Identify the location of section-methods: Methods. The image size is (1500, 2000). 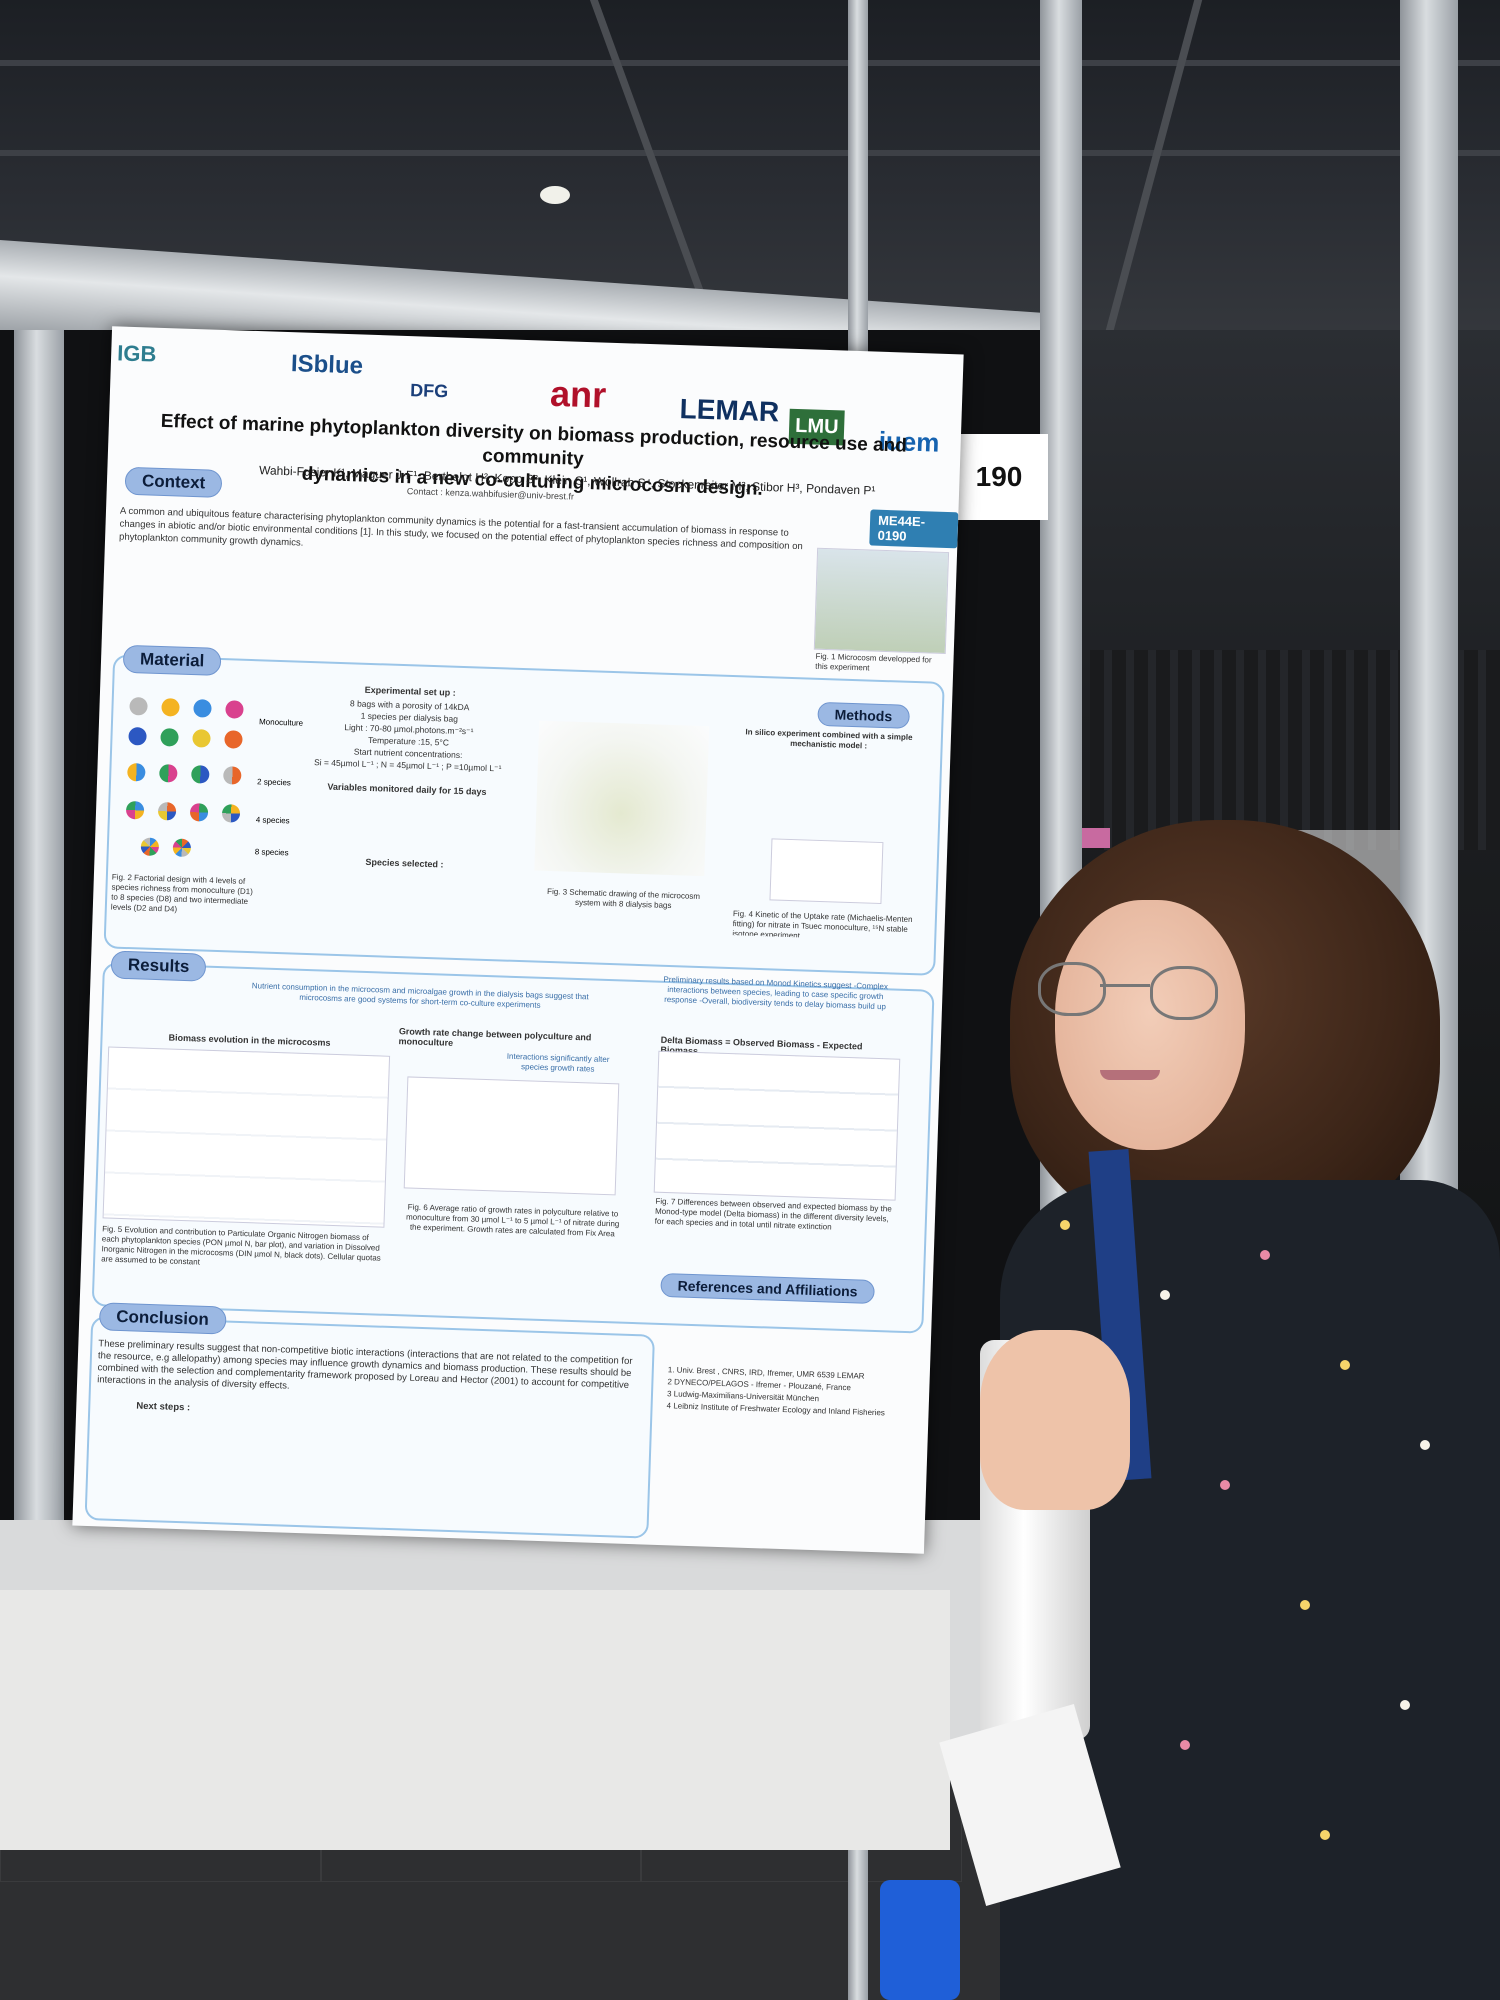
(863, 715).